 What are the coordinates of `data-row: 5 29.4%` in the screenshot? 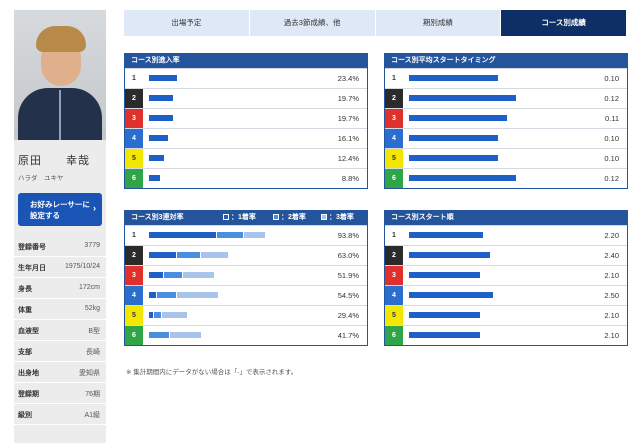 It's located at (246, 315).